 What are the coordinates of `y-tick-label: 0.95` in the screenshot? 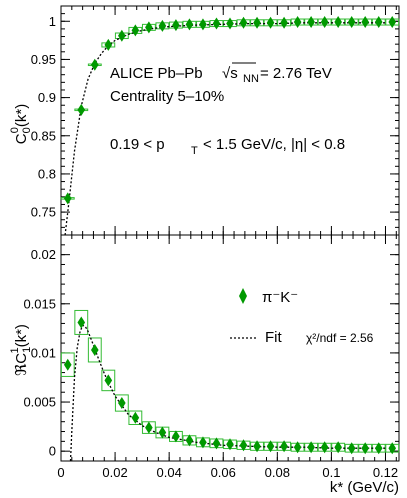 It's located at (43, 59).